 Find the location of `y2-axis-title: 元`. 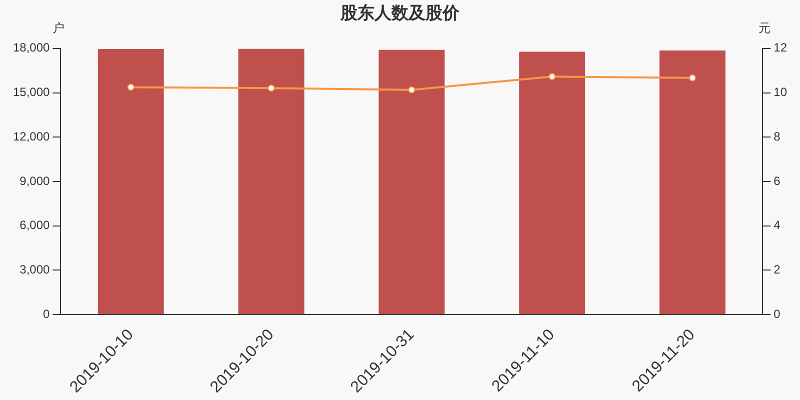

y2-axis-title: 元 is located at coordinates (764, 28).